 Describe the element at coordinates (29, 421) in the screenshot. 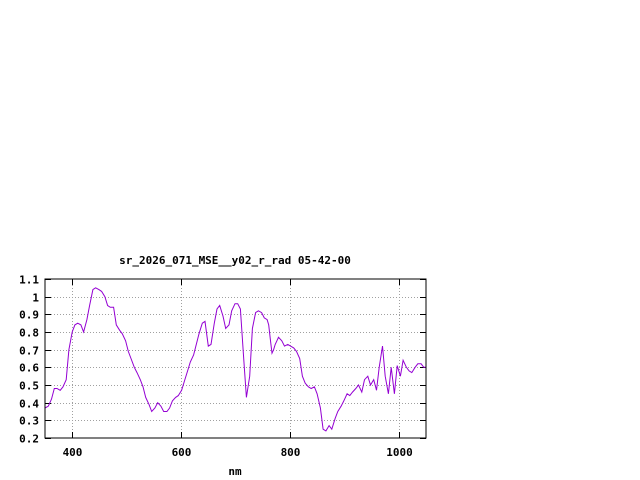

I see `y-tick-label: 0.3` at that location.